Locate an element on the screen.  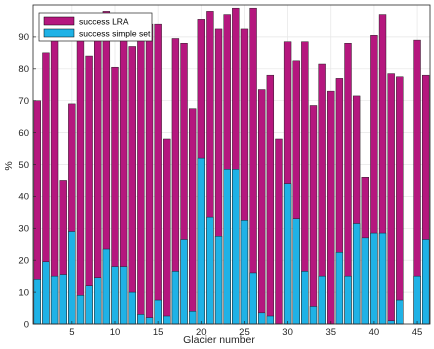
y-axis-label: % is located at coordinates (9, 165).